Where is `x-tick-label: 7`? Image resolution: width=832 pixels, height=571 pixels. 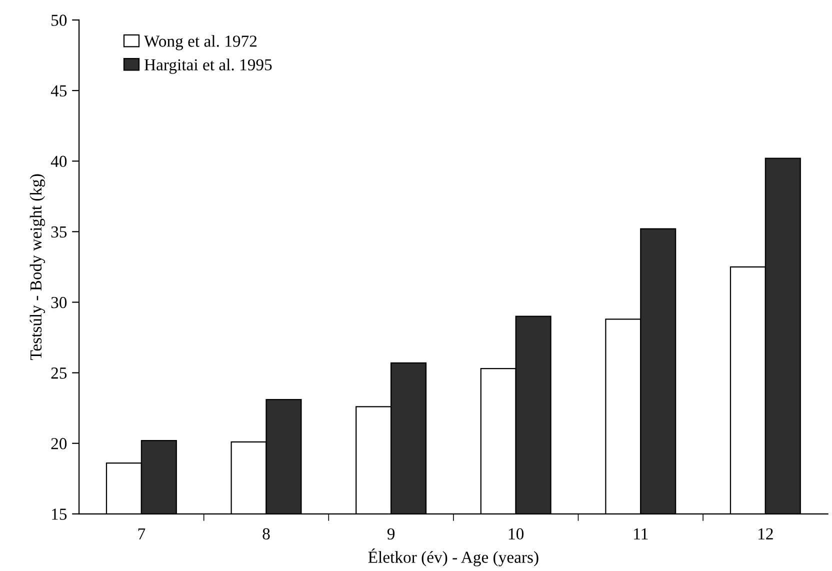 x-tick-label: 7 is located at coordinates (142, 534).